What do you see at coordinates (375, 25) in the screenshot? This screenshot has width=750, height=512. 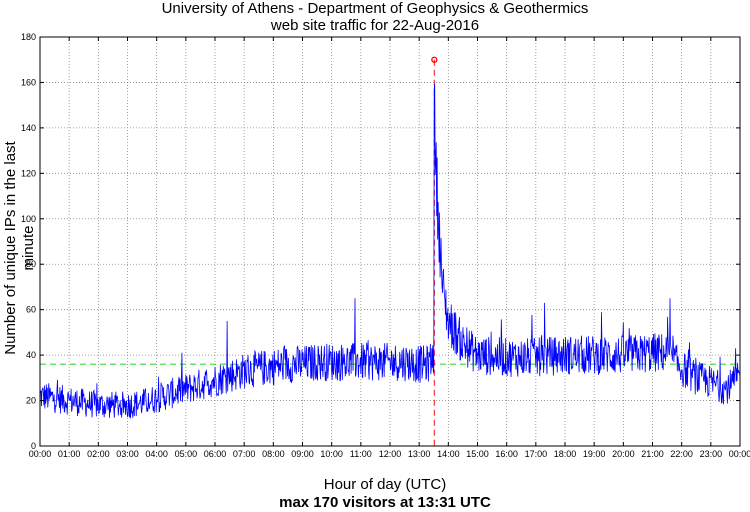 I see `chart-title-line2: web site traffic for 22-Aug-2016` at bounding box center [375, 25].